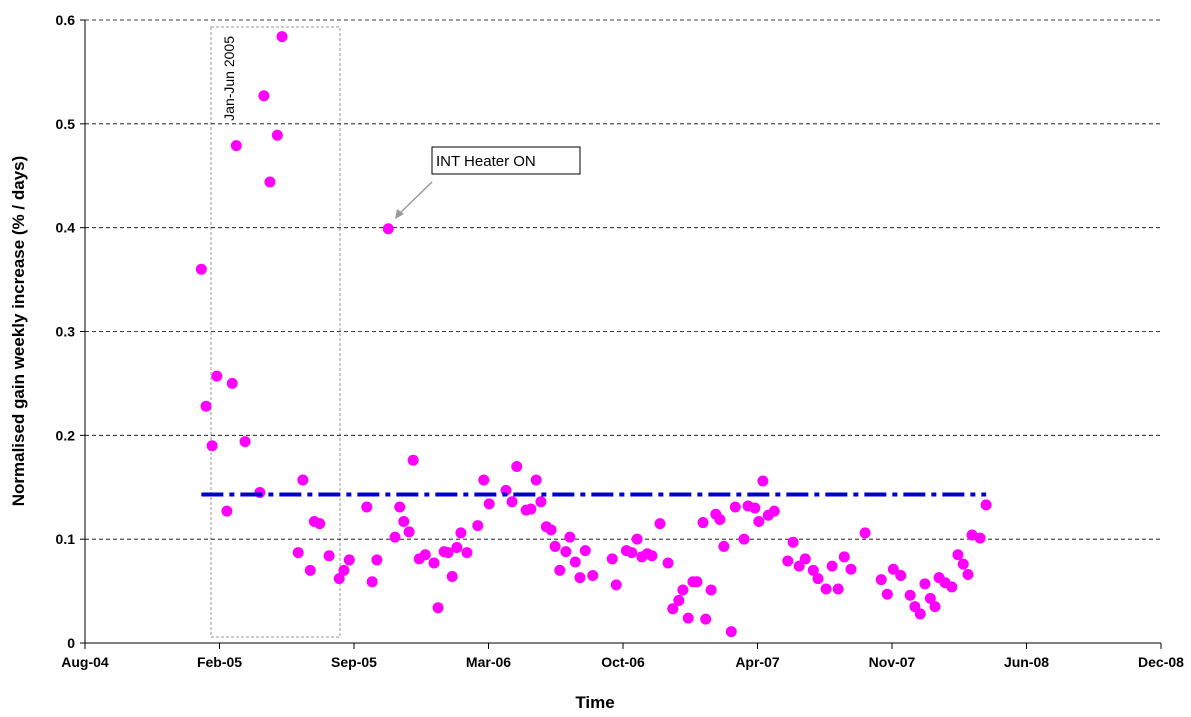 The image size is (1191, 717). Describe the element at coordinates (415, 198) in the screenshot. I see `annotation-arrow` at that location.